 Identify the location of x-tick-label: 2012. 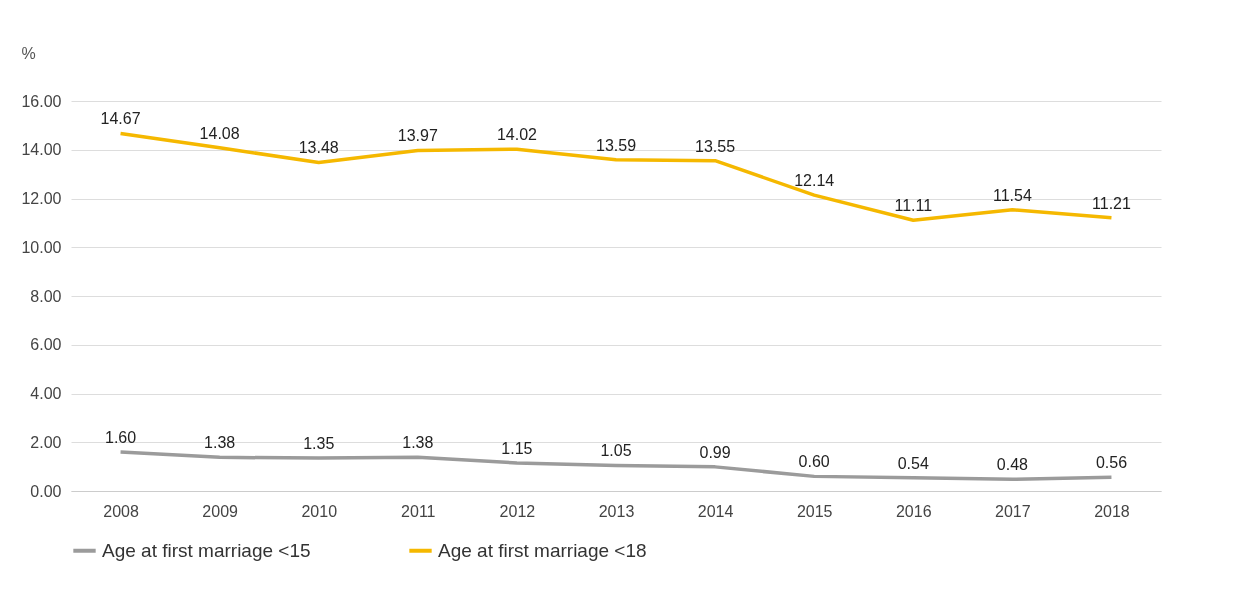
(517, 511).